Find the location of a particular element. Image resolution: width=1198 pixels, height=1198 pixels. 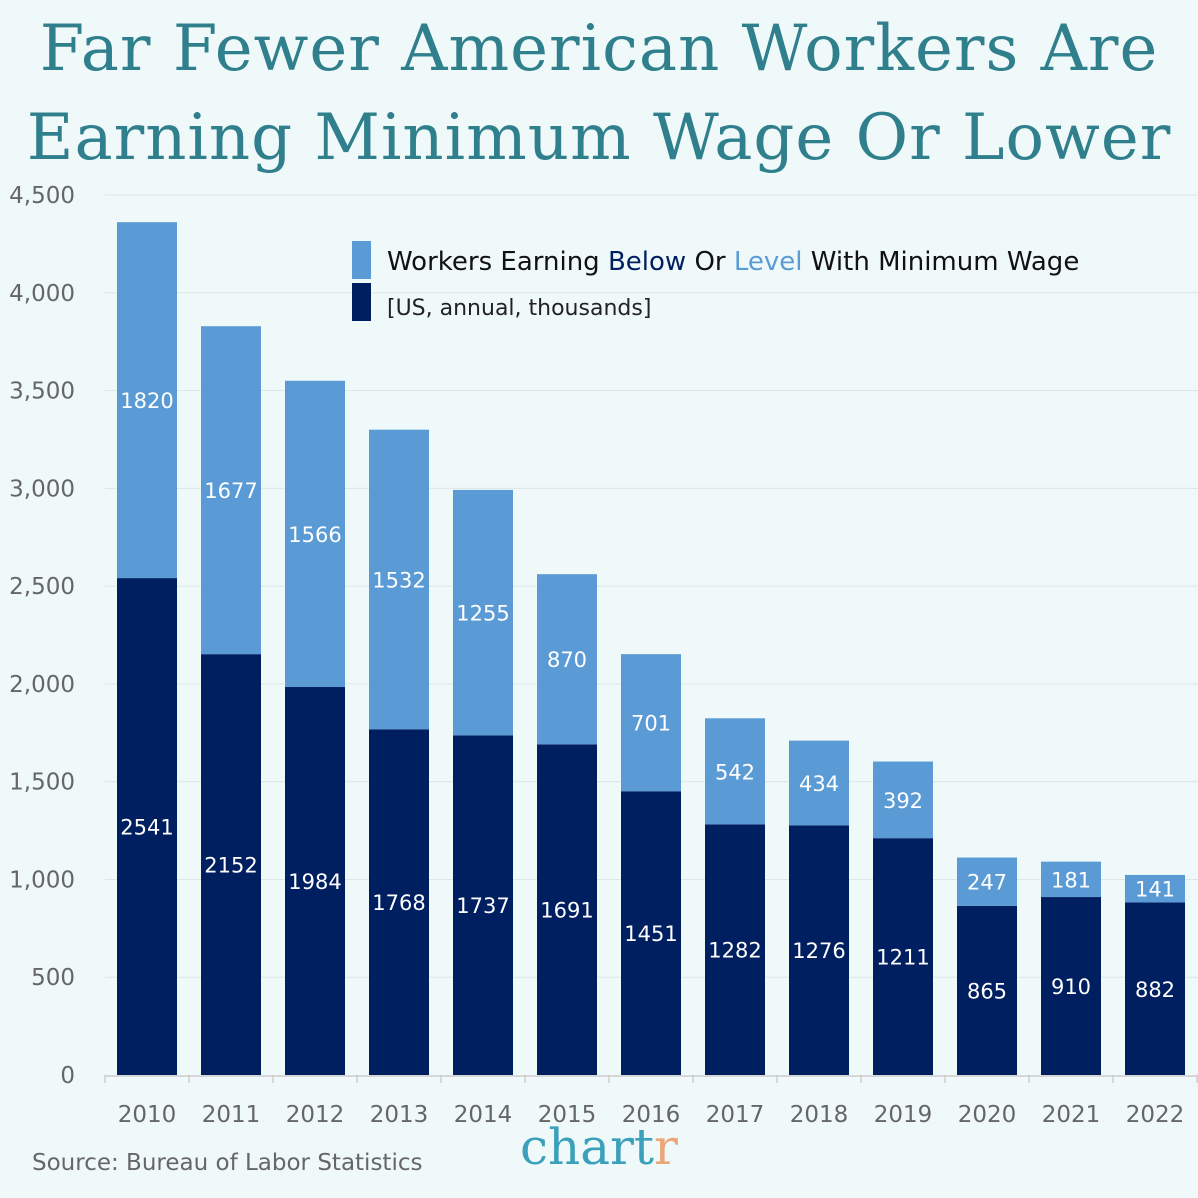

source-note: Source: Bureau of Labor Statistics is located at coordinates (227, 1163).